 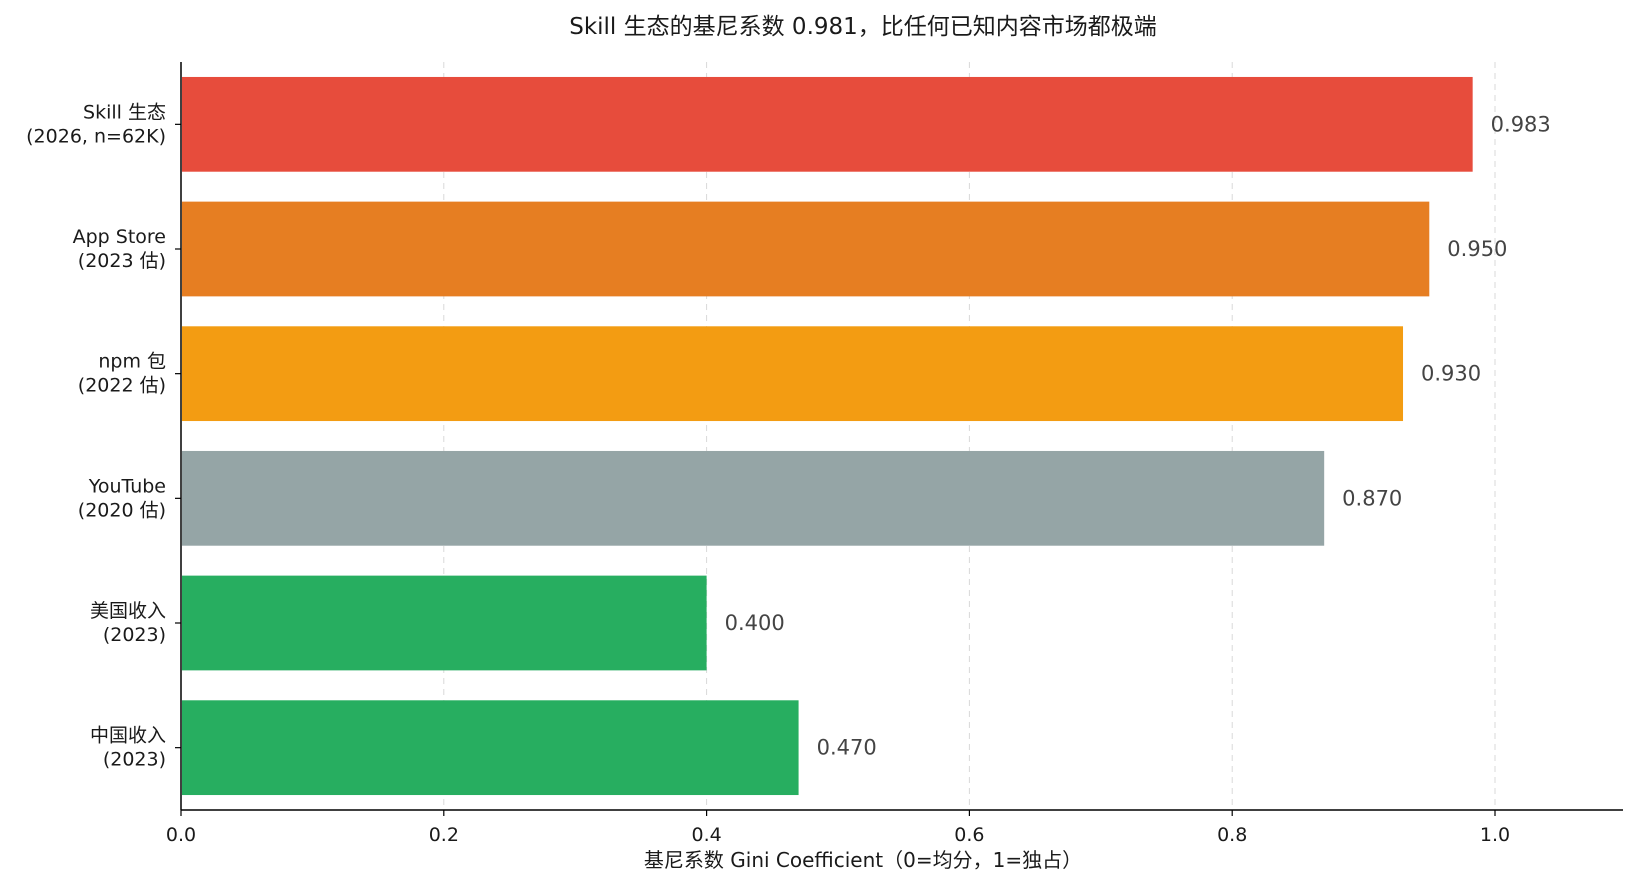 What do you see at coordinates (119, 249) in the screenshot?
I see `category-label: App Store (2023 估)` at bounding box center [119, 249].